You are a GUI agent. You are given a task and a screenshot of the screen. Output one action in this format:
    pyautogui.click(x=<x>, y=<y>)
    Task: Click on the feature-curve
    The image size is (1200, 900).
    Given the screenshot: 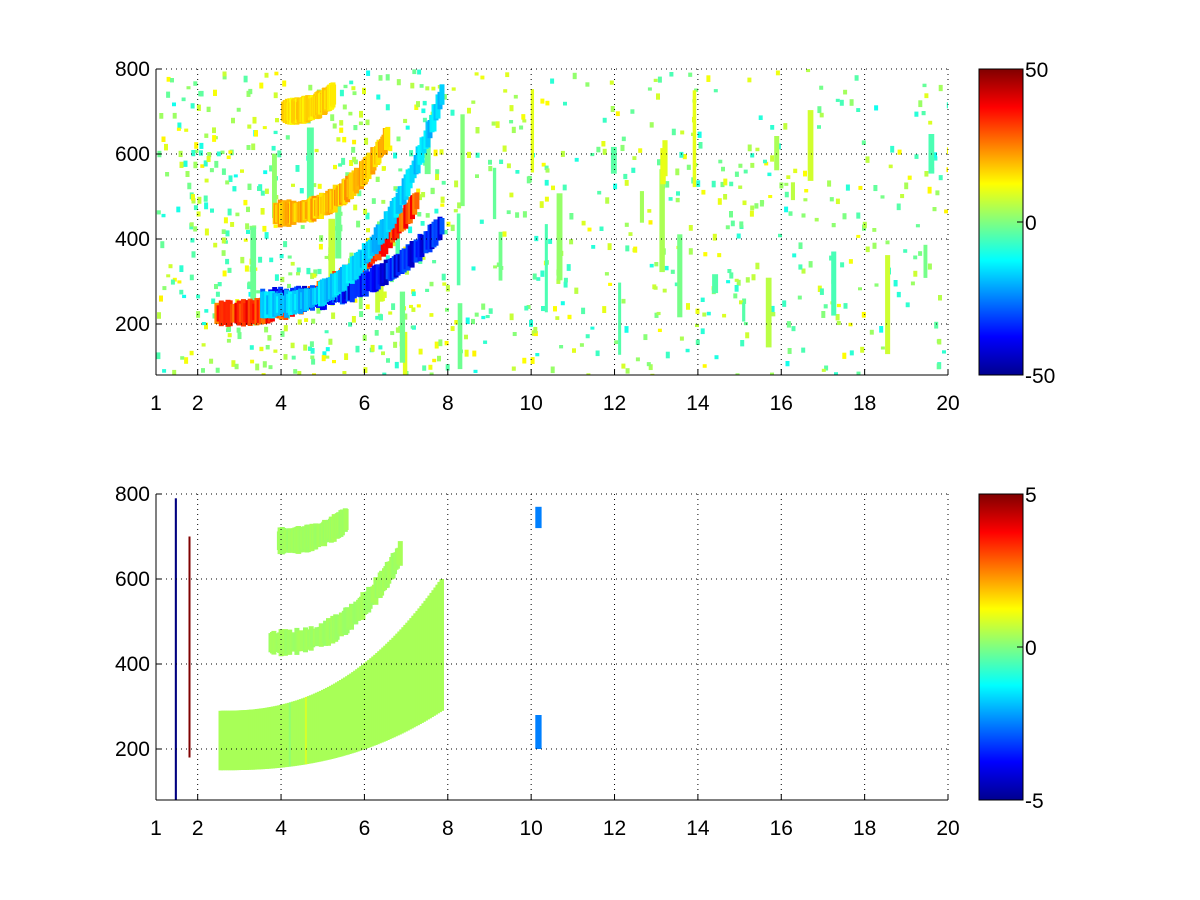 What is the action you would take?
    pyautogui.click(x=335, y=599)
    